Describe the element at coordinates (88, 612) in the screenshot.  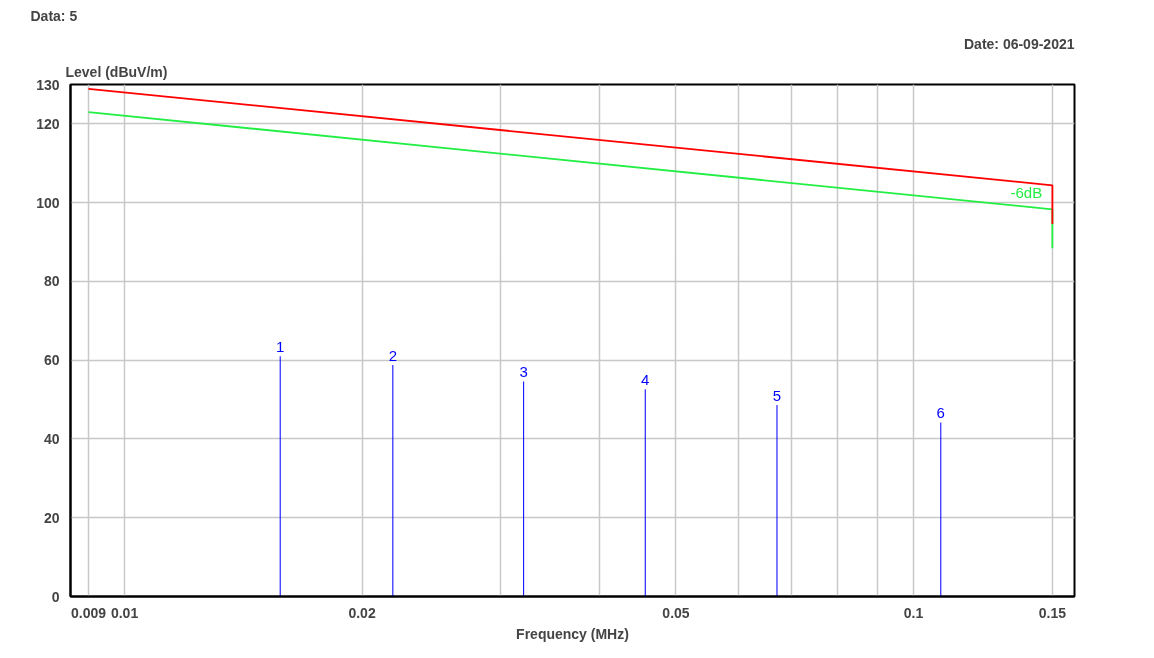
I see `x-tick-label: 0.009` at that location.